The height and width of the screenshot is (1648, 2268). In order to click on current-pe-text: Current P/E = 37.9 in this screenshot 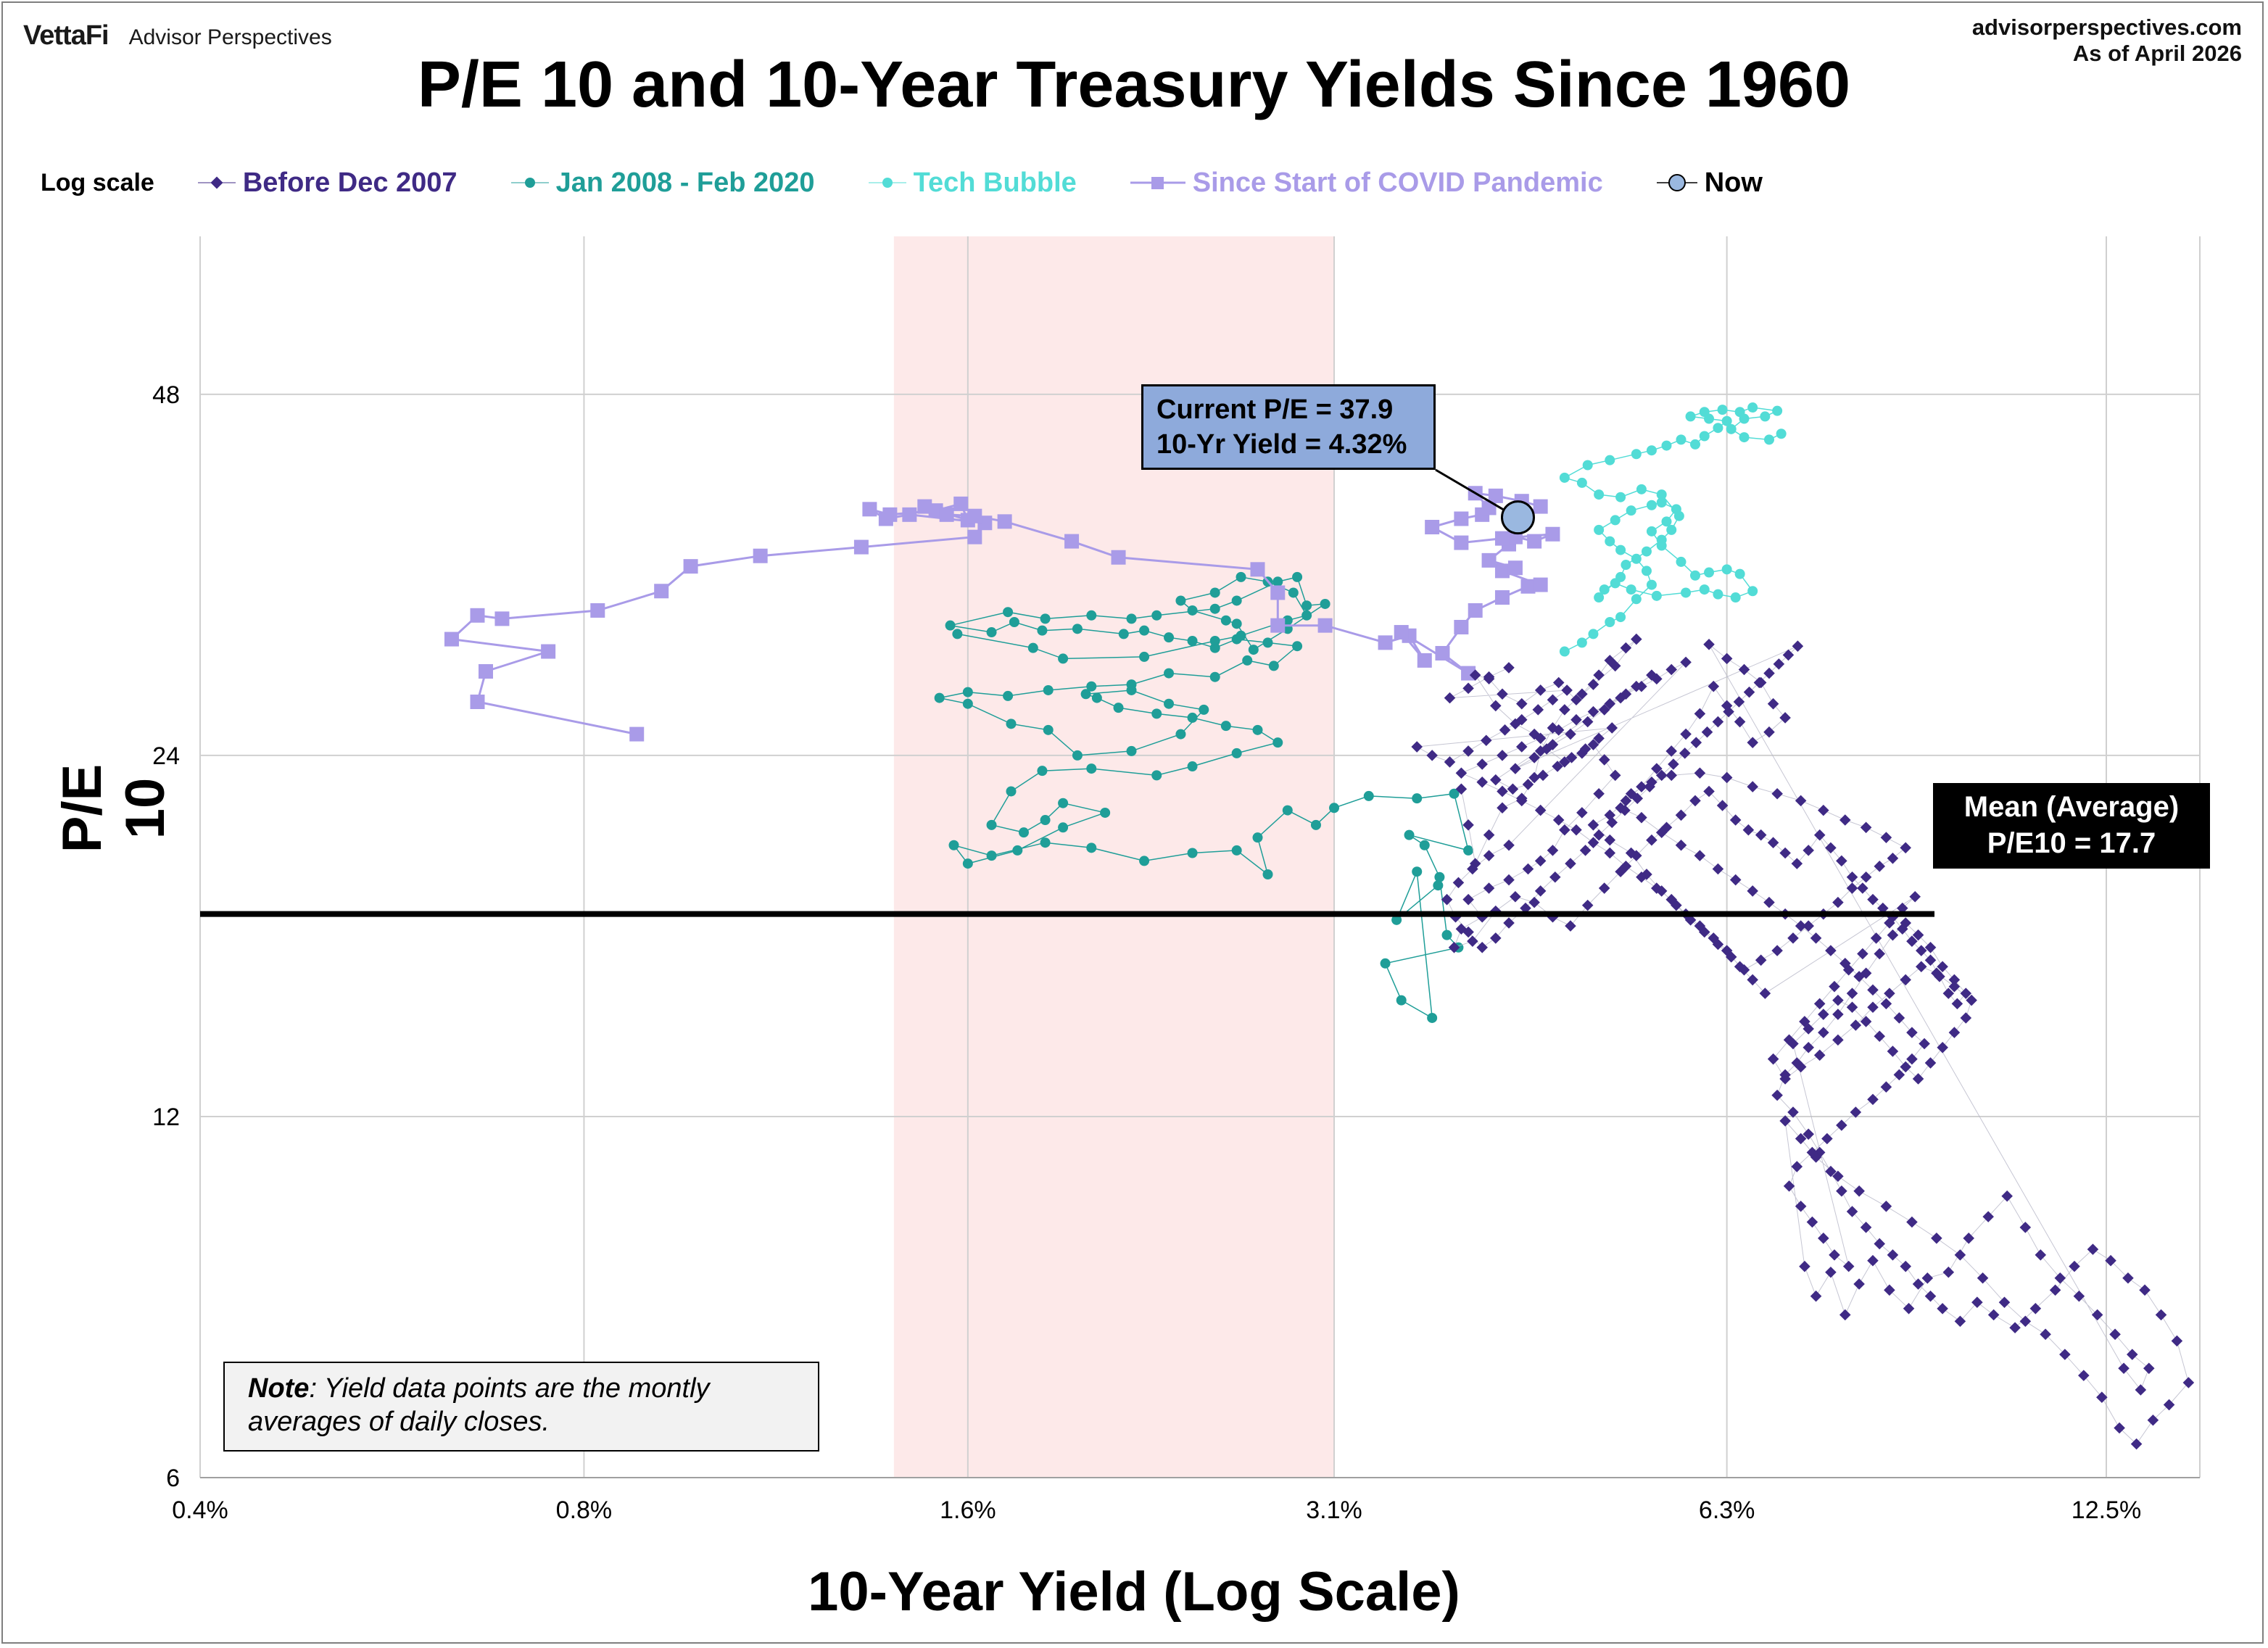, I will do `click(1275, 409)`.